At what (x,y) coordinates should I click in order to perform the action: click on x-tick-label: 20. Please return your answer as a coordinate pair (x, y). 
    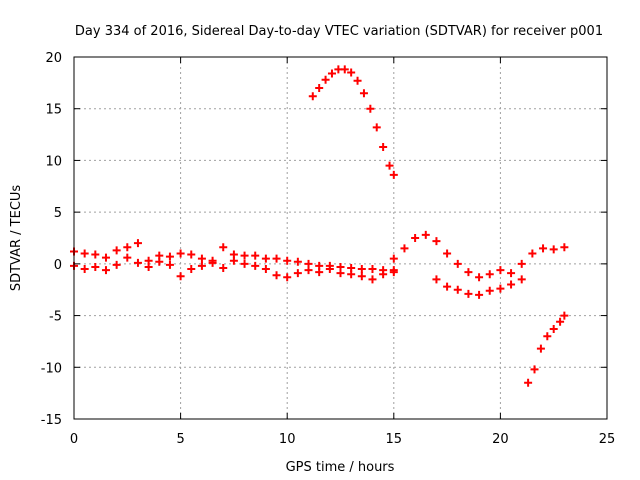
    Looking at the image, I should click on (500, 439).